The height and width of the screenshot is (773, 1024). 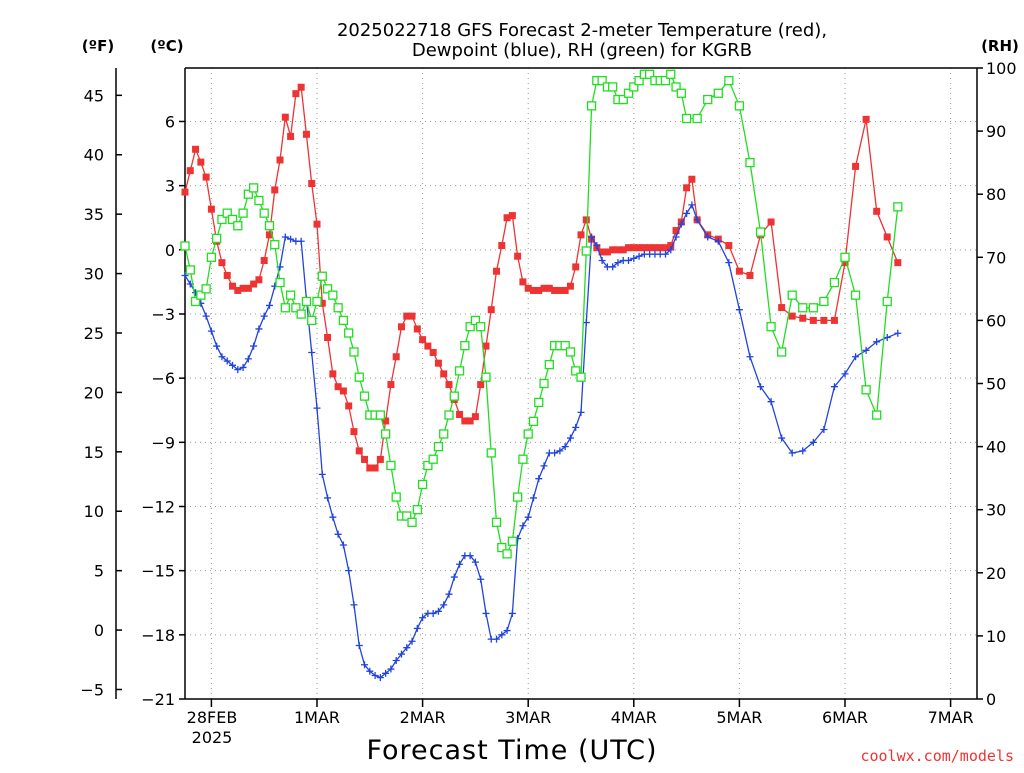 I want to click on rh-tick-label: 30, so click(x=996, y=510).